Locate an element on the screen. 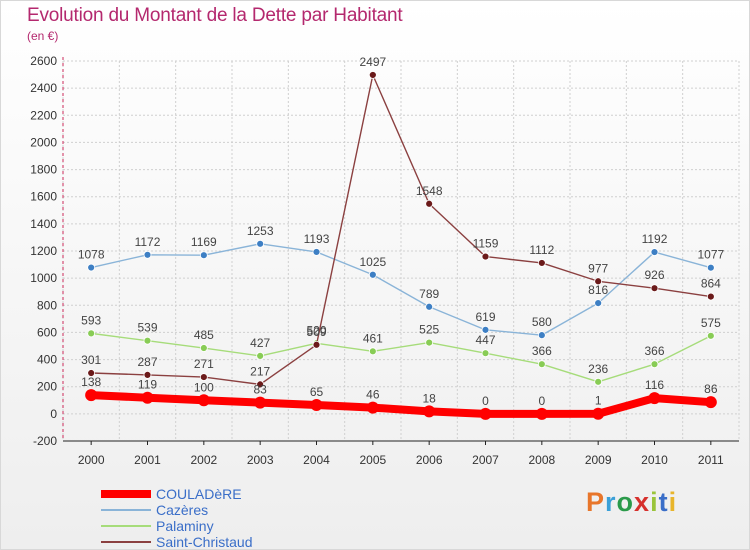 The image size is (750, 550). y-tick-label: 1000 is located at coordinates (43, 278).